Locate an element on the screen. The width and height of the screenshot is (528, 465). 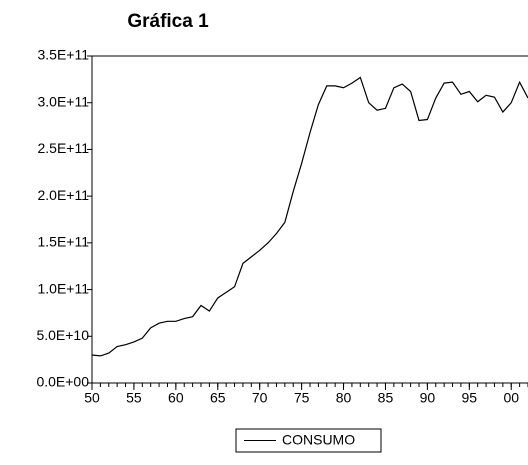
x-tick-label: 70 is located at coordinates (260, 398).